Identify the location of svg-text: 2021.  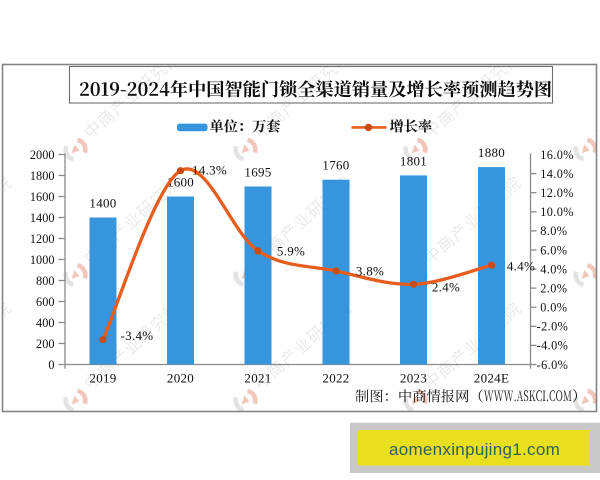
(257, 377).